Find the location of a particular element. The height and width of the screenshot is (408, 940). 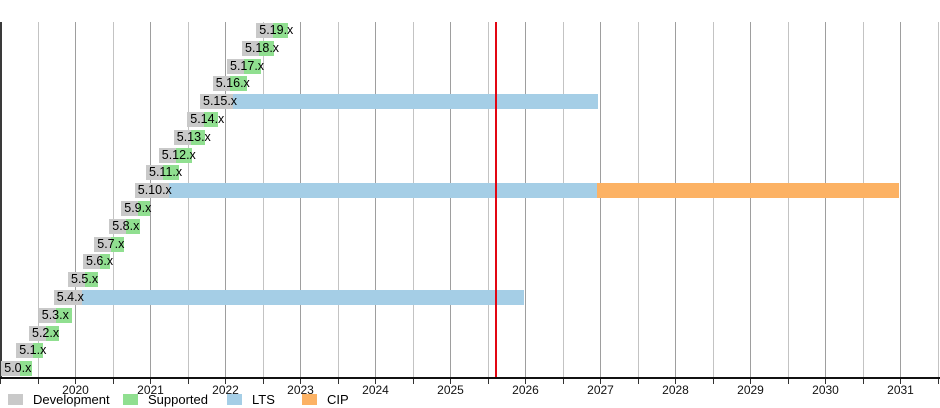

year-label-2025: 2025 is located at coordinates (450, 390).